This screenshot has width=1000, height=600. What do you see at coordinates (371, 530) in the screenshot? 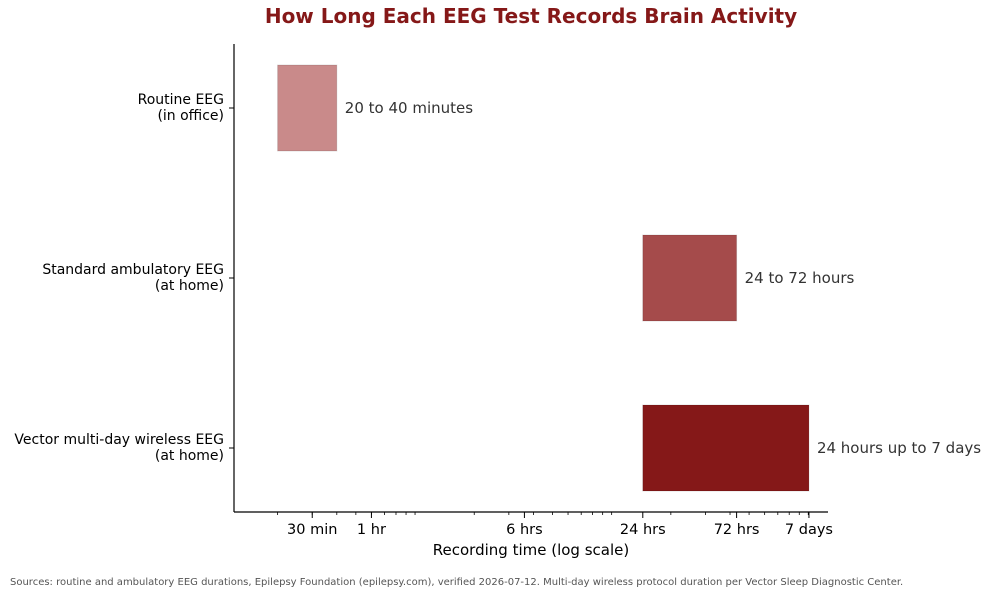
I see `x-tick-label: 1 hr` at bounding box center [371, 530].